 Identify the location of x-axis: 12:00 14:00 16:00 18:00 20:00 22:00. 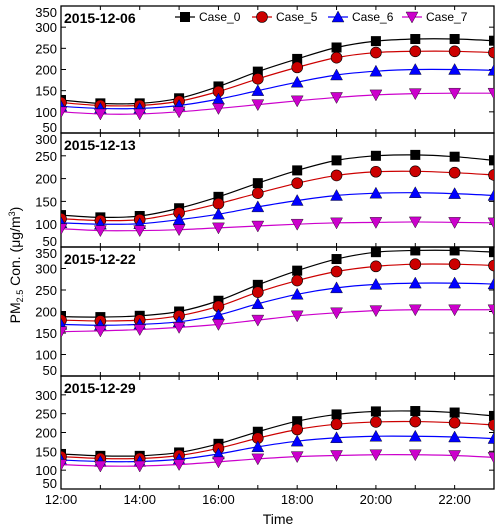
(258, 499).